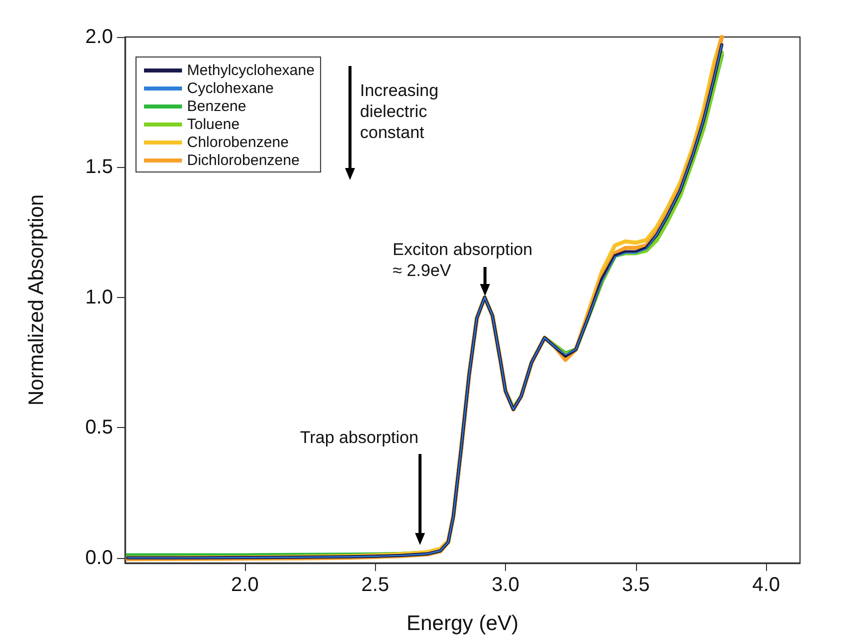 The image size is (841, 640). I want to click on y-tick-label: 0.0, so click(99, 557).